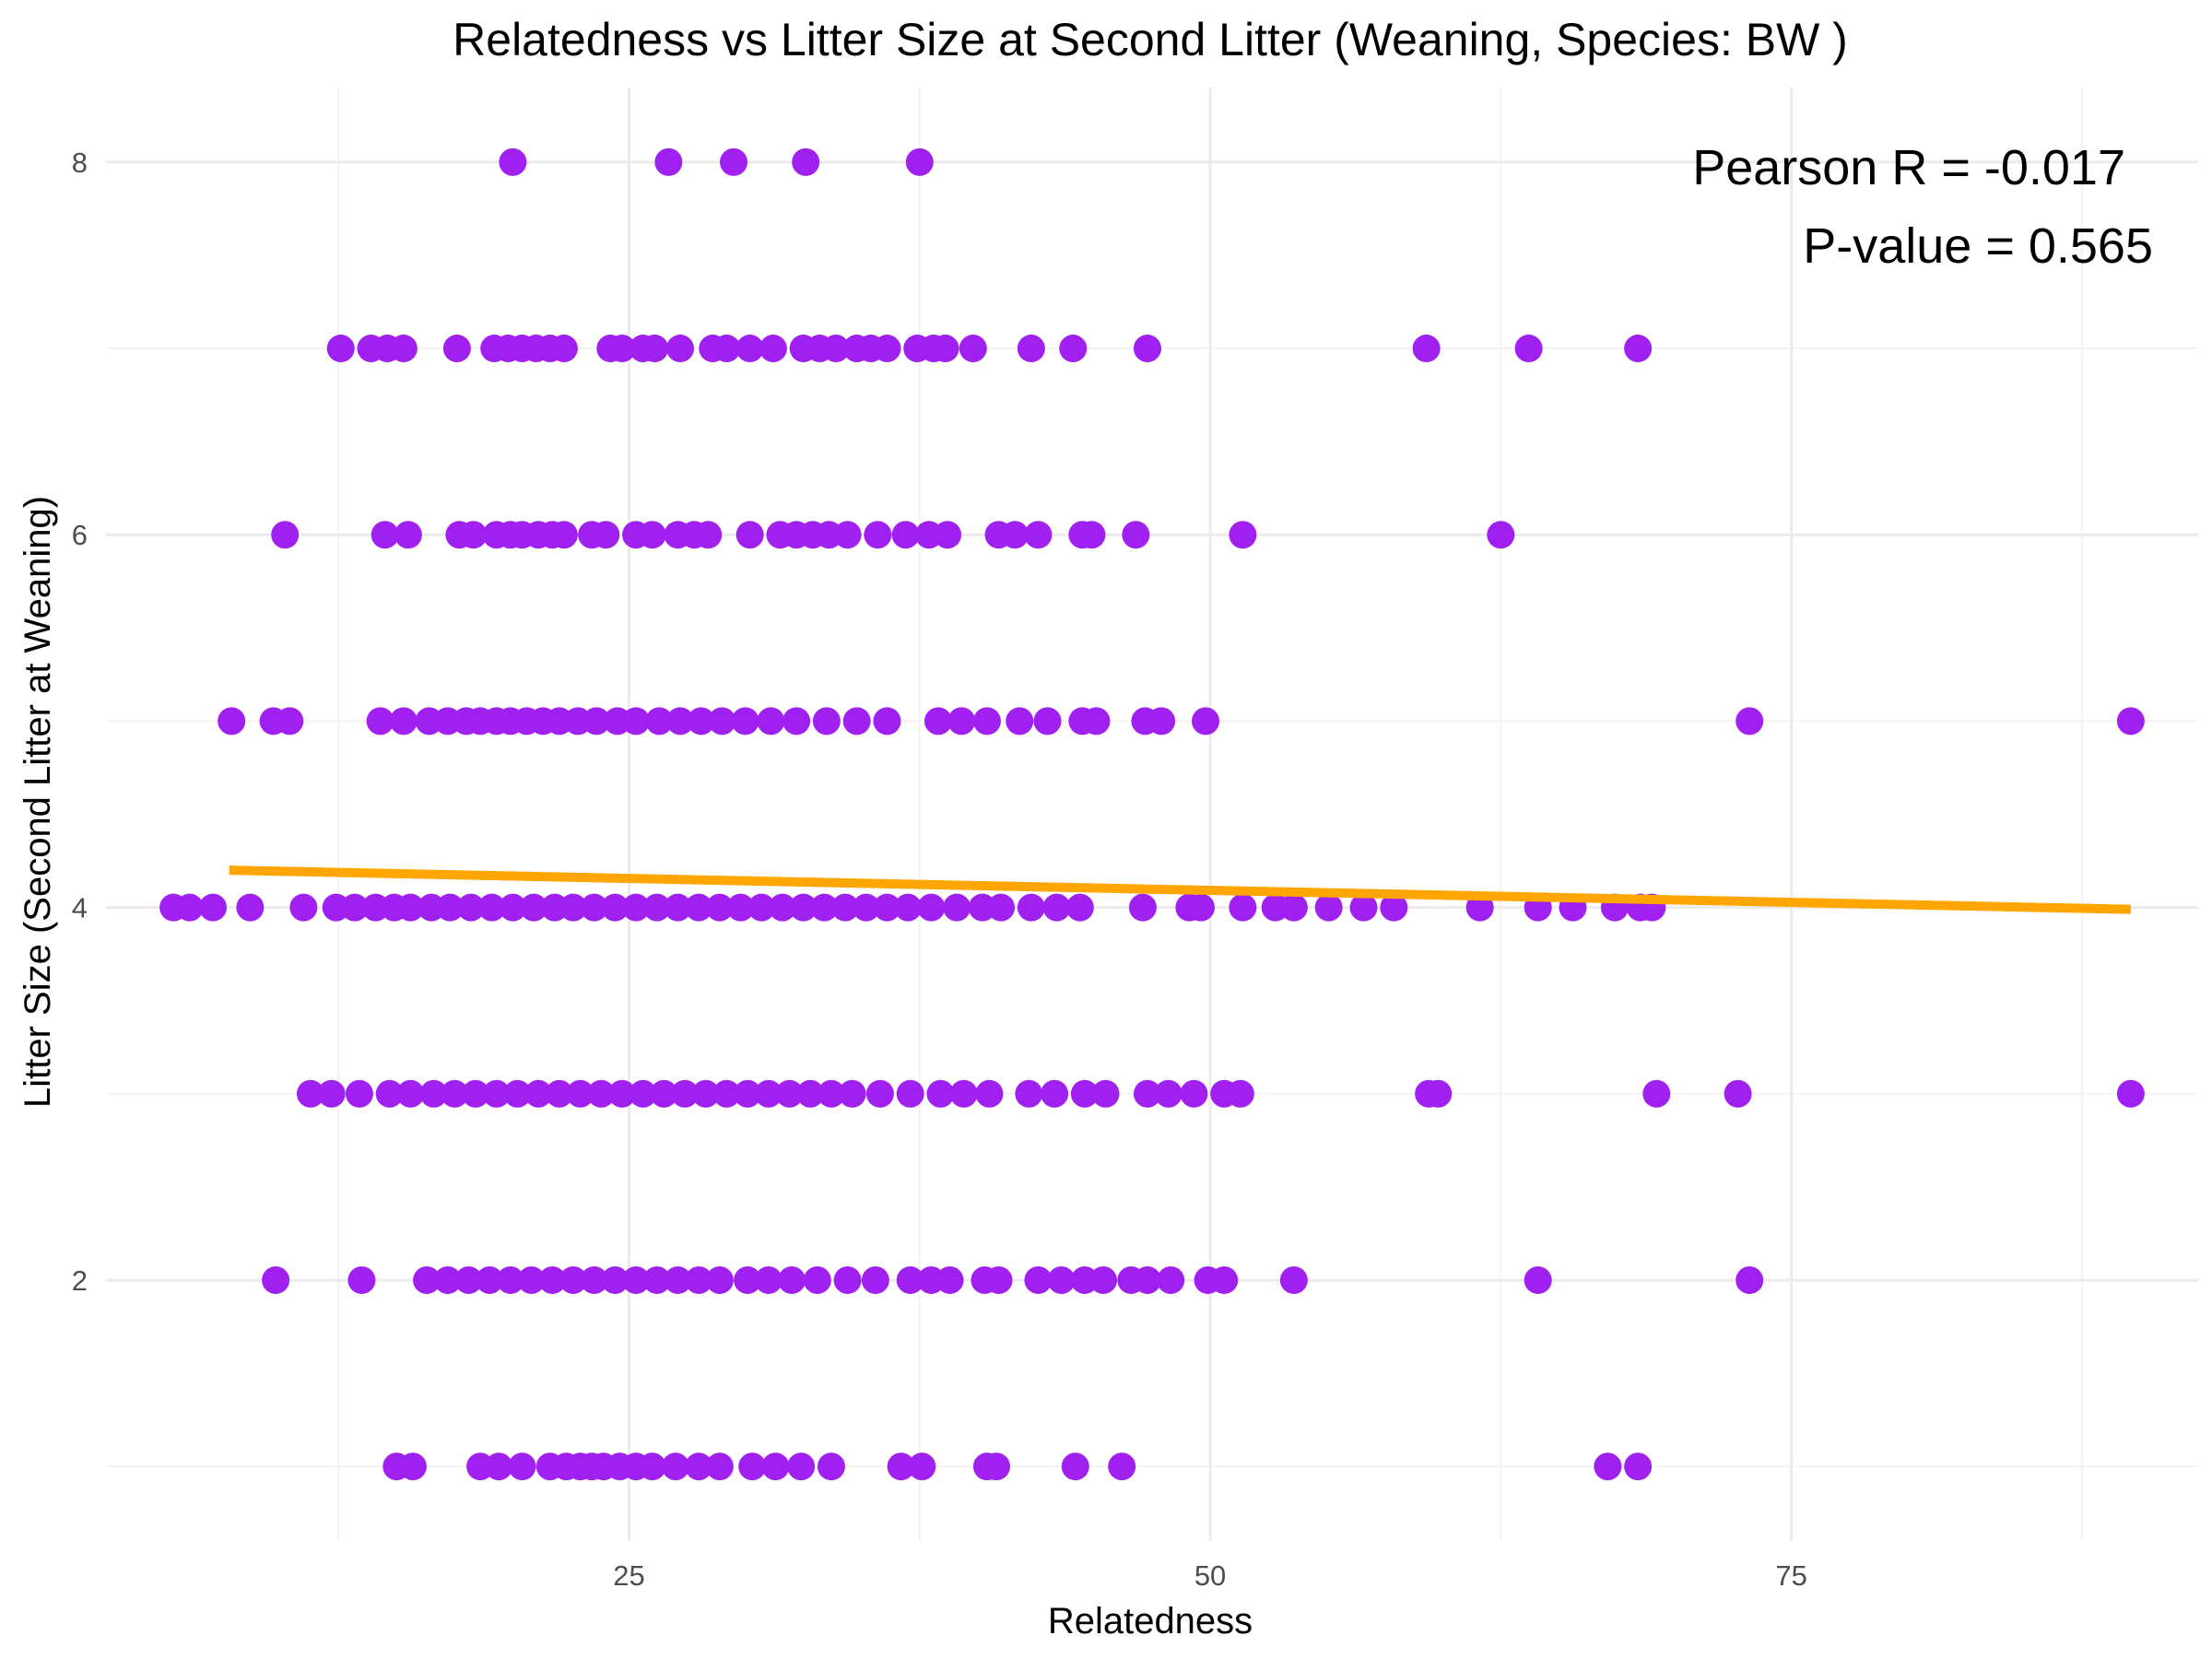  What do you see at coordinates (1908, 167) in the screenshot?
I see `pearson-r-annotation: Pearson R = -0.017` at bounding box center [1908, 167].